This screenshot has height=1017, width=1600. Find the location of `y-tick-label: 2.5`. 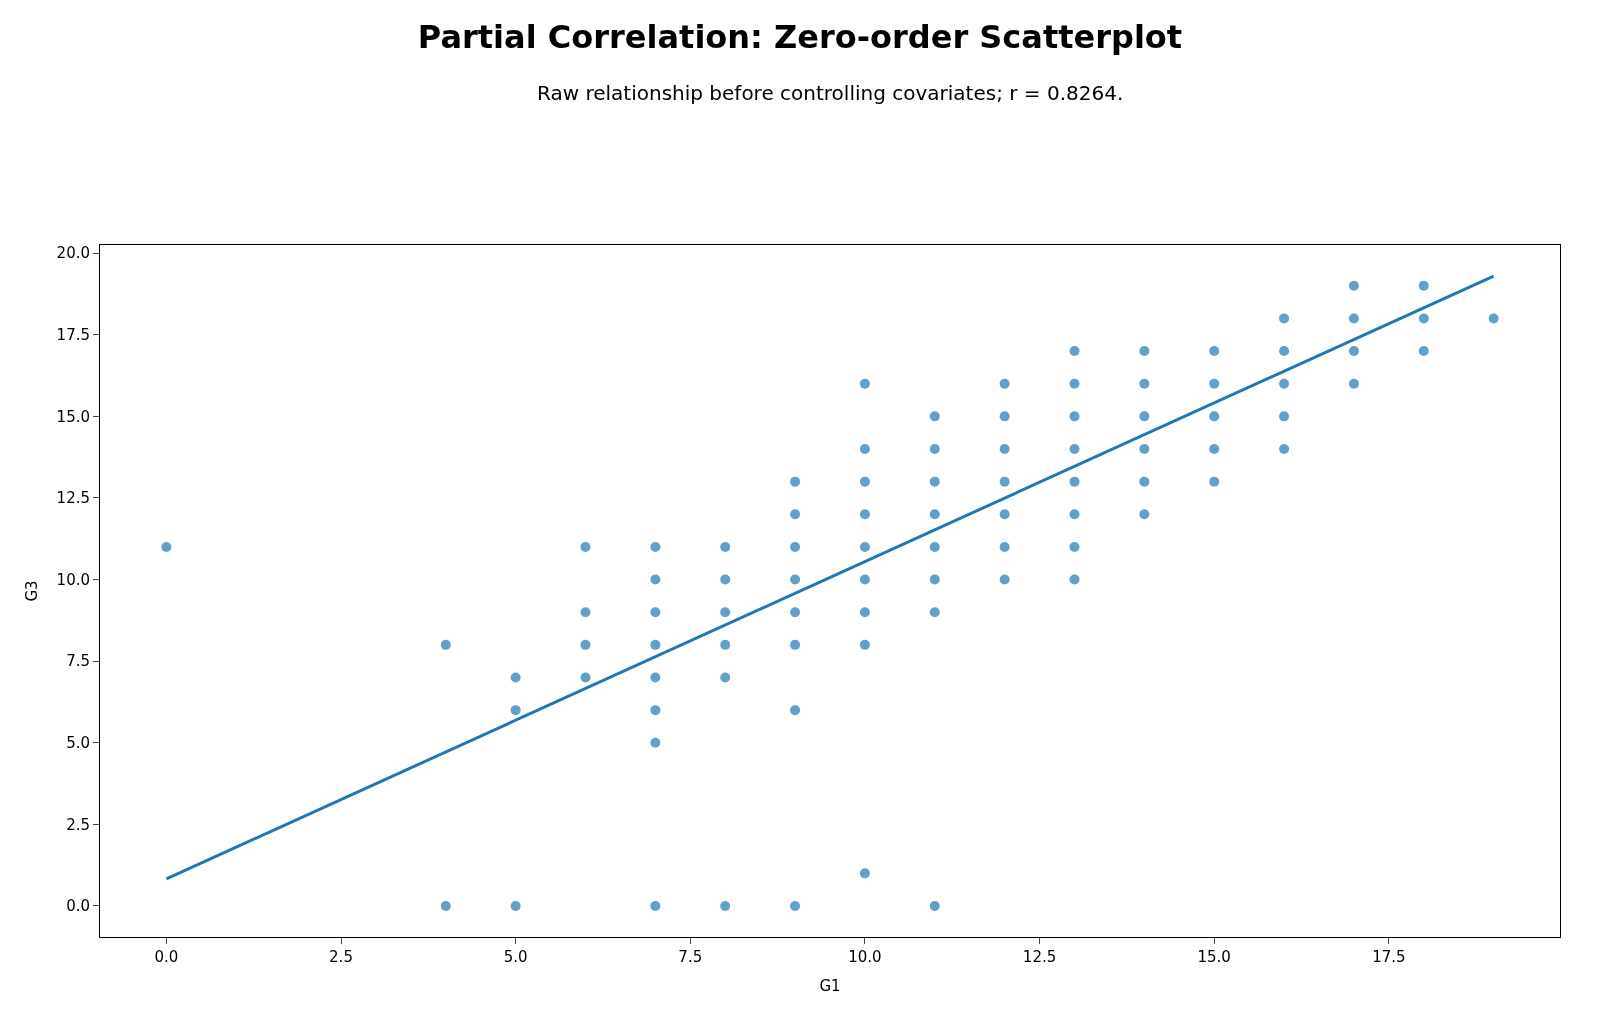

y-tick-label: 2.5 is located at coordinates (78, 824).